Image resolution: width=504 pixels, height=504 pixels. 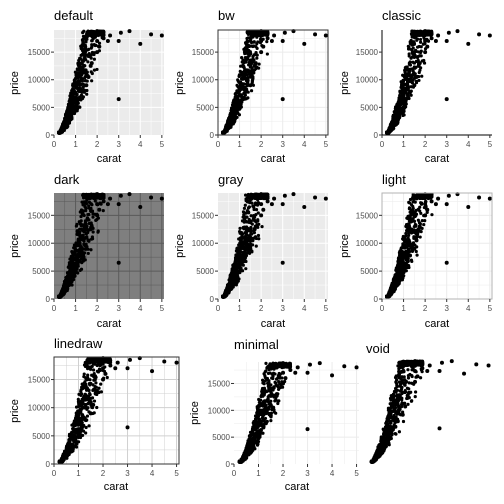 I want to click on panel-title: classic, so click(x=402, y=15).